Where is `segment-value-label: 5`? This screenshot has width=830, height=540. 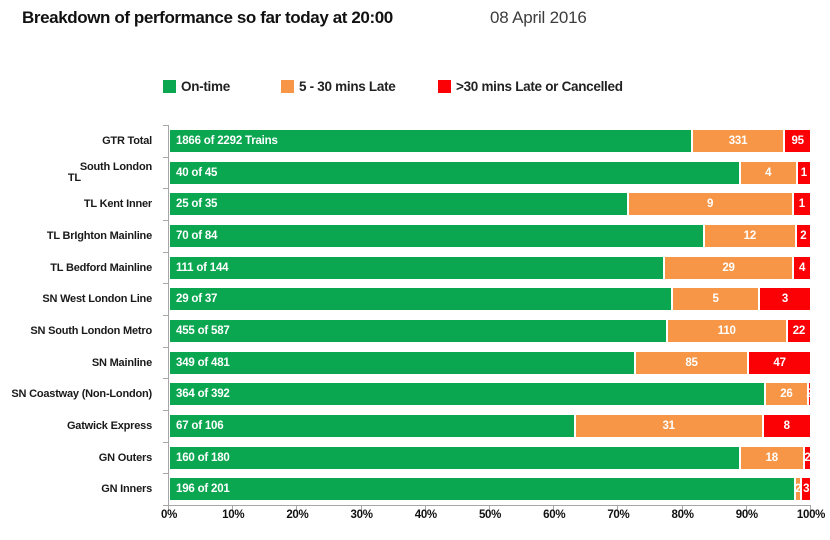
segment-value-label: 5 is located at coordinates (715, 299).